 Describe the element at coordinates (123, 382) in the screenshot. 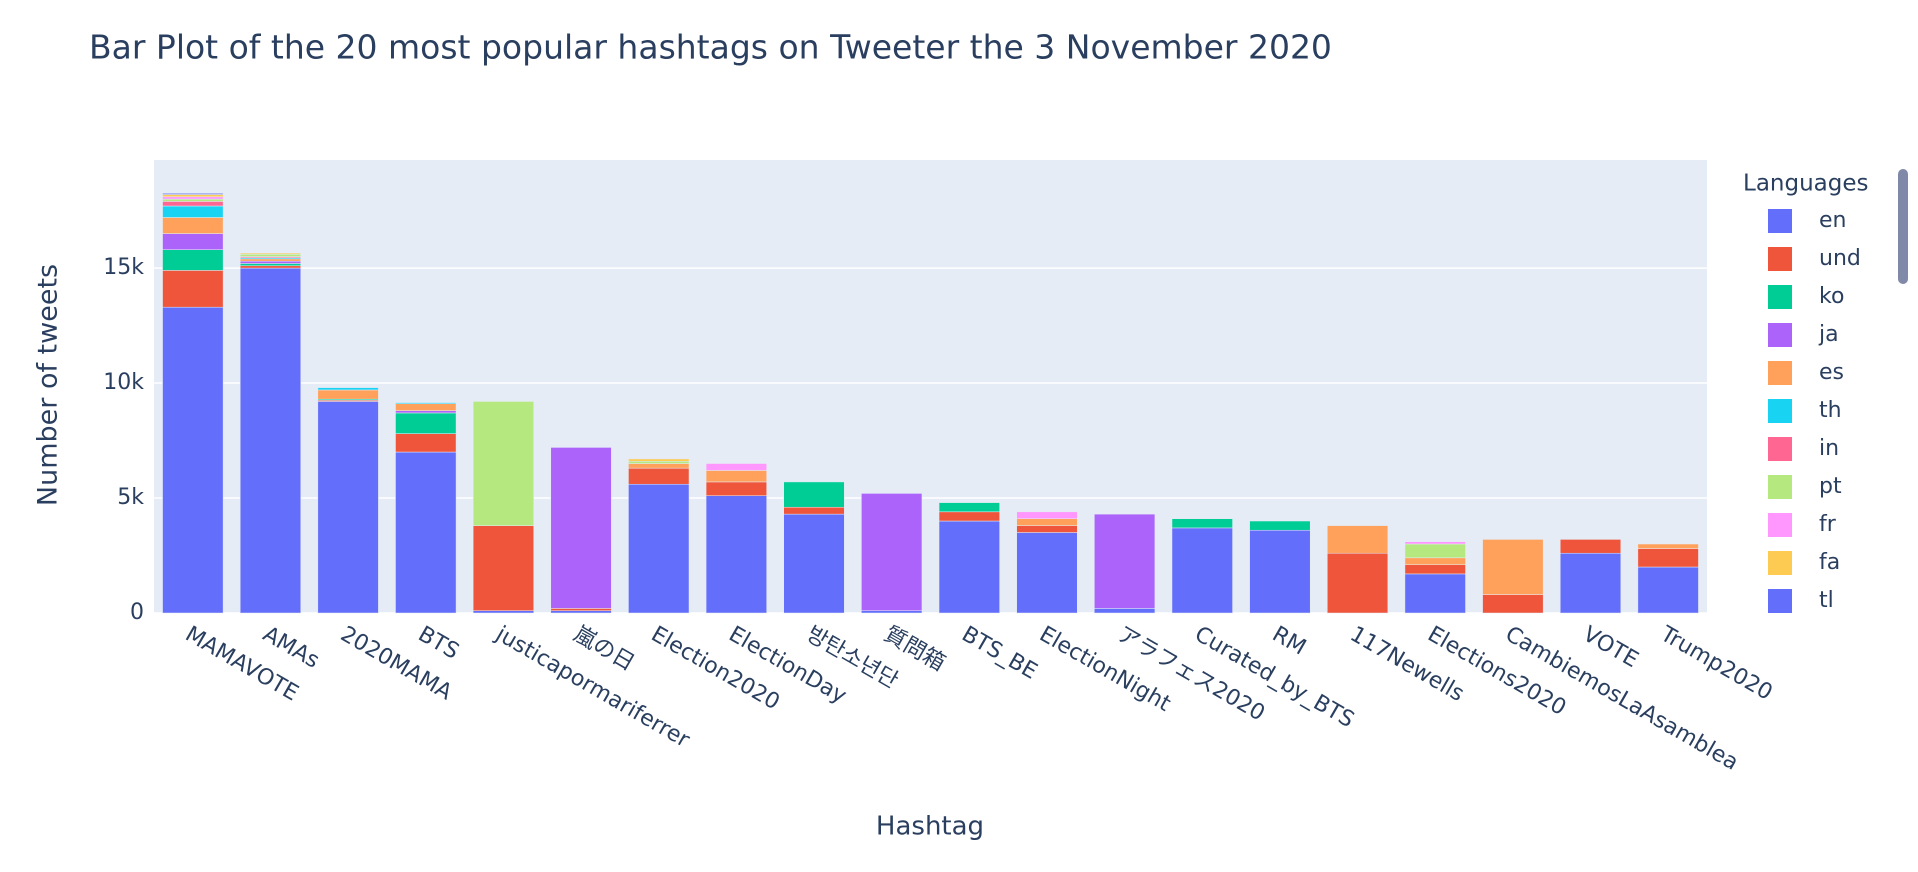

I see `y-tick-label: 10k` at that location.